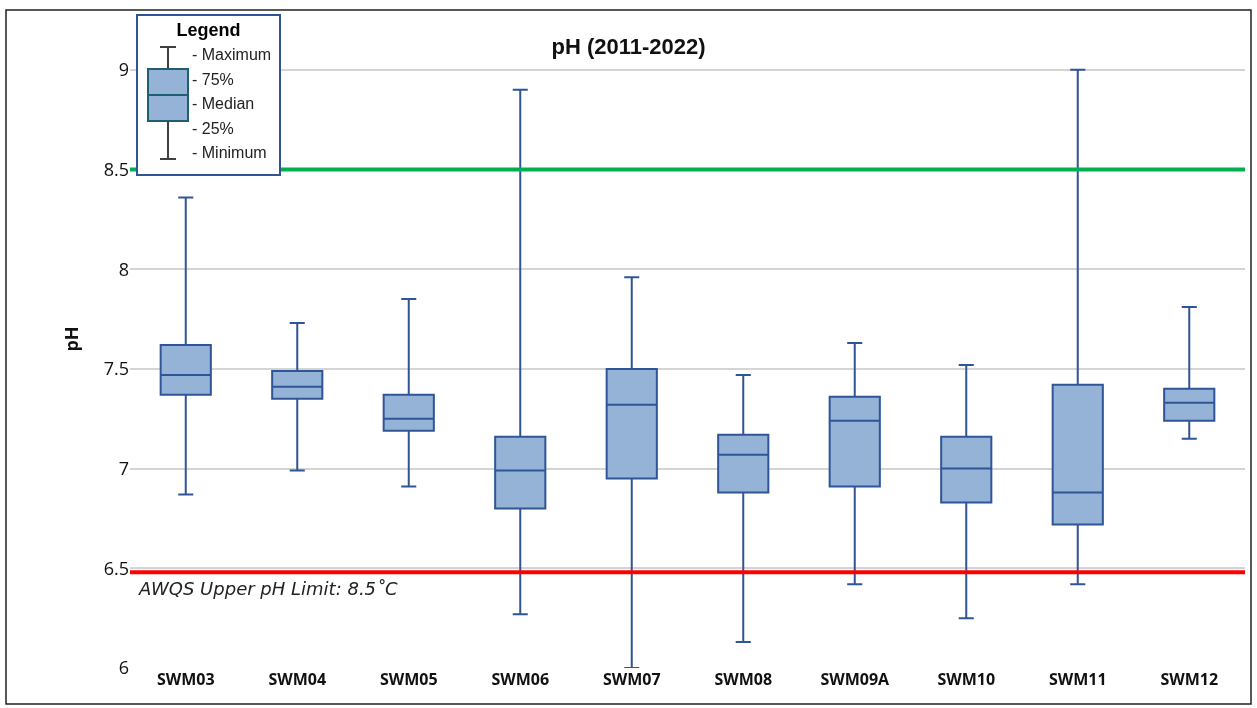 This screenshot has height=708, width=1257. I want to click on y-tick-label: 9, so click(123, 69).